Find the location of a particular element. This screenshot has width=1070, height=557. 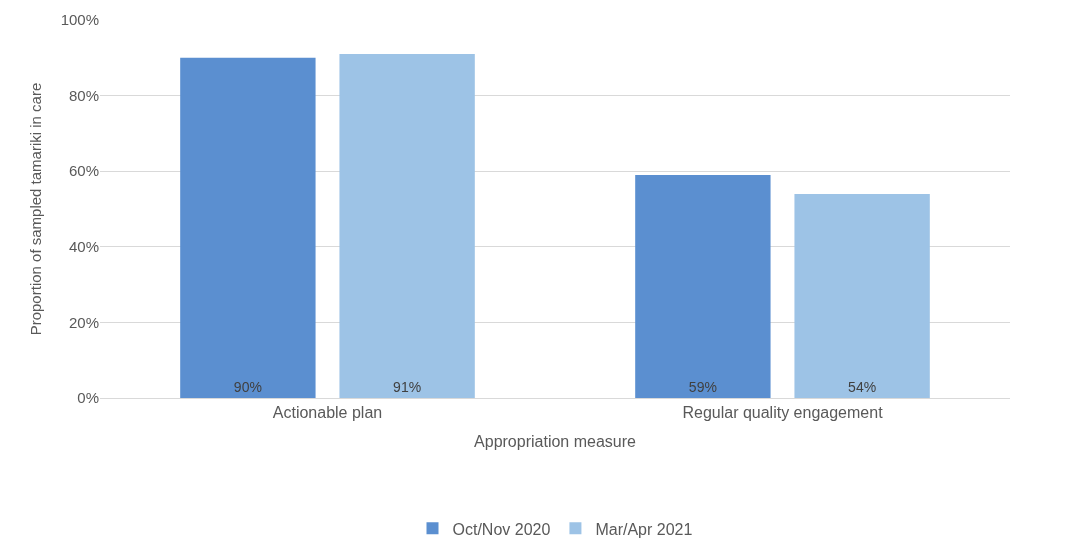

y-tick-label: 80% is located at coordinates (83, 95).